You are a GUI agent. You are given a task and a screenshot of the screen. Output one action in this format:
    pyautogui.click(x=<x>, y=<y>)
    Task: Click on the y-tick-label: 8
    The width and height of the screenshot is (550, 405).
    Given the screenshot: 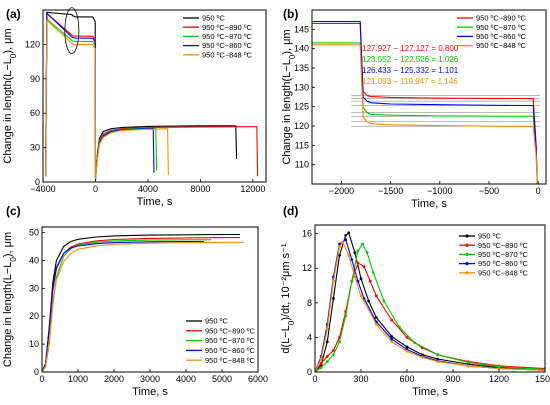 What is the action you would take?
    pyautogui.click(x=309, y=303)
    